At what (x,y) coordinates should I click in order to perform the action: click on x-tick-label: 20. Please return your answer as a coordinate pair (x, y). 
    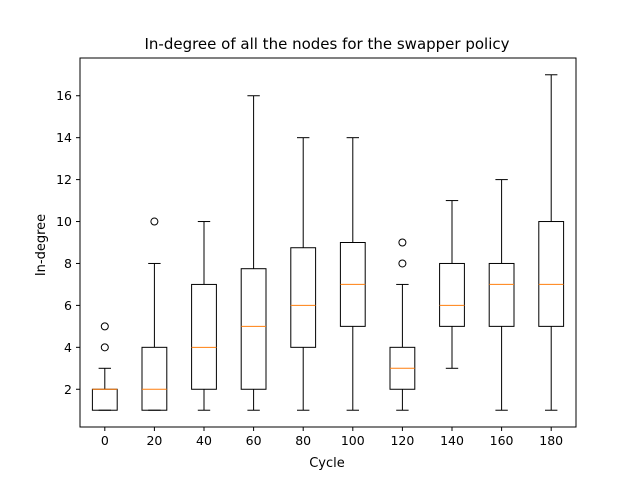
    Looking at the image, I should click on (154, 440).